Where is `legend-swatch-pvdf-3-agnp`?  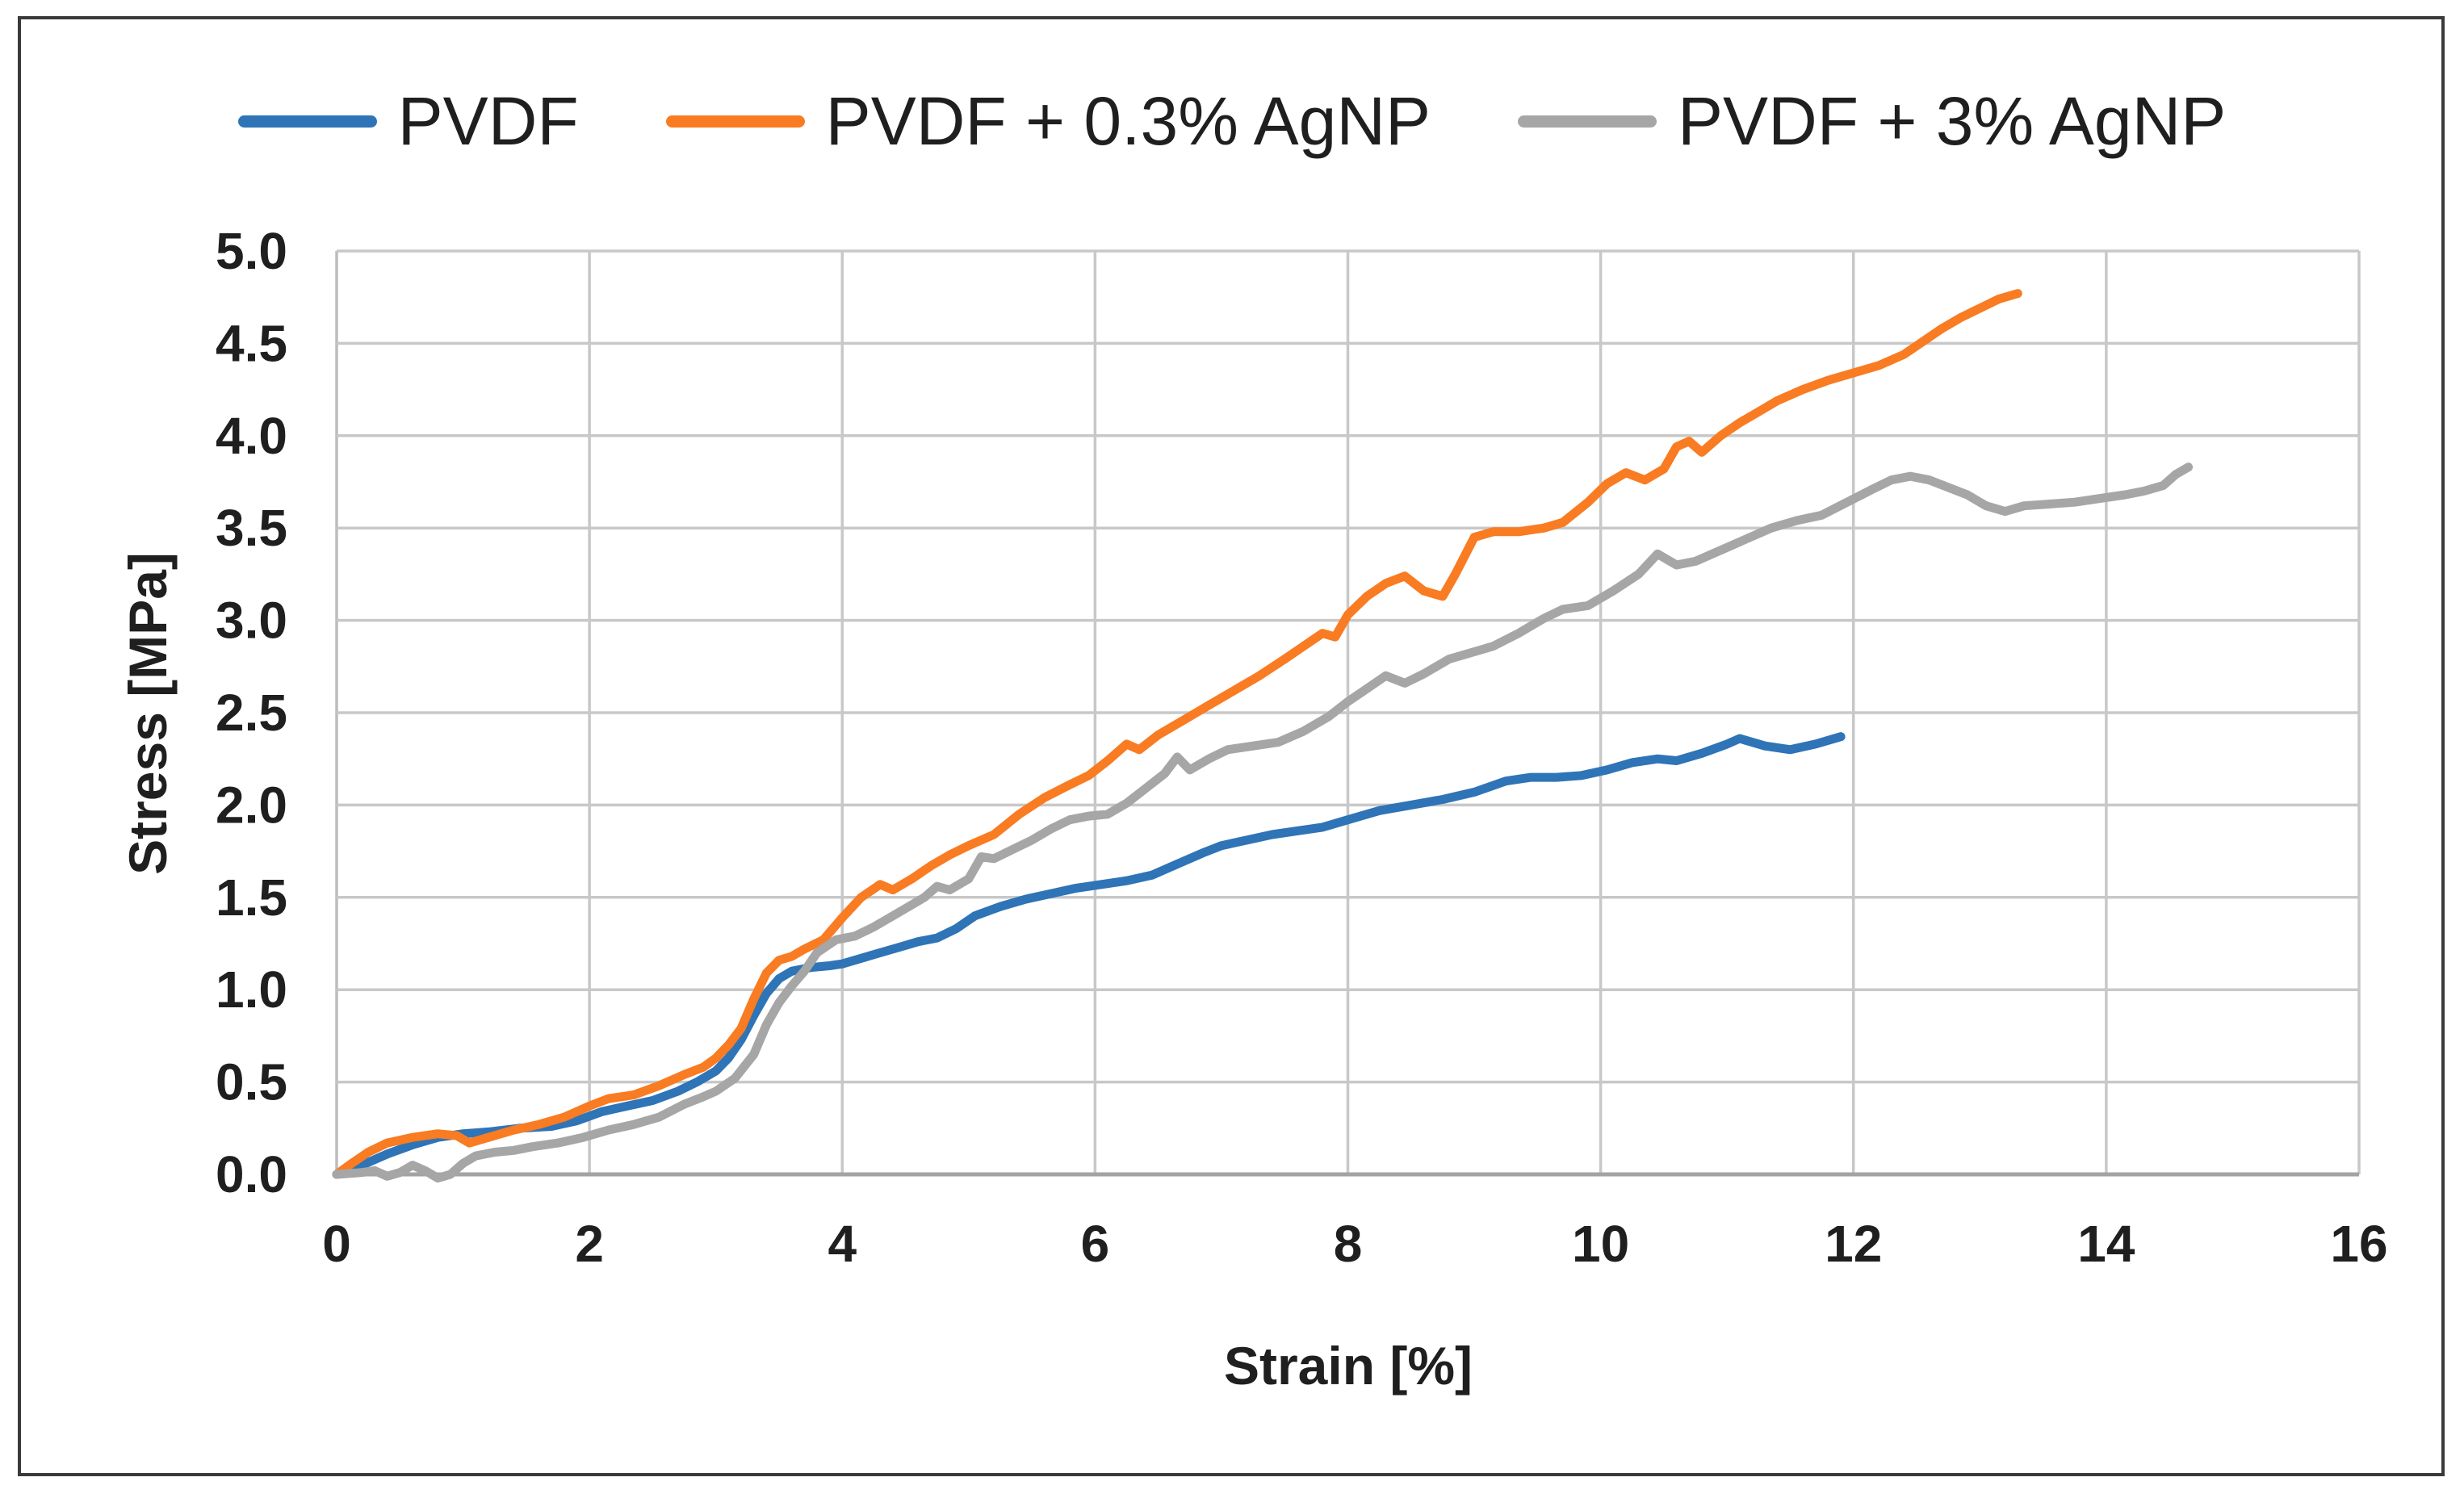 legend-swatch-pvdf-3-agnp is located at coordinates (1587, 122).